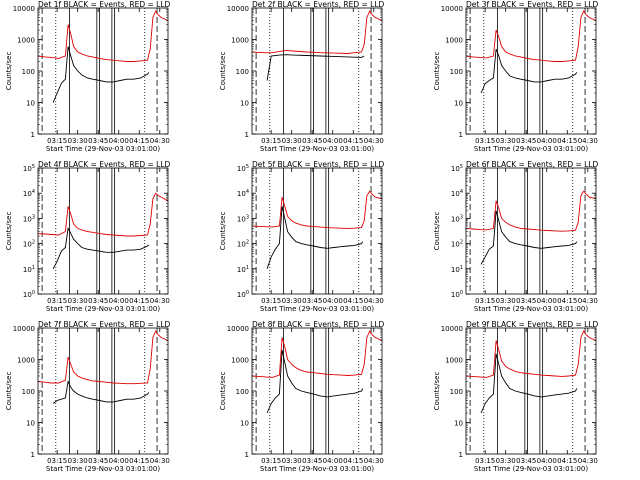  What do you see at coordinates (532, 324) in the screenshot?
I see `panel-title: Det 9f BLACK = Events, RED = LLD` at bounding box center [532, 324].